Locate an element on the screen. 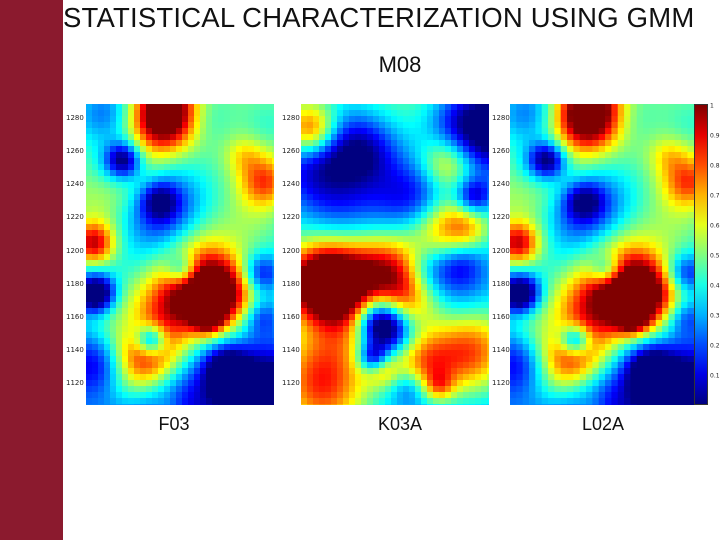 Image resolution: width=720 pixels, height=540 pixels. colorbar-tick-label: 0.2 is located at coordinates (715, 346).